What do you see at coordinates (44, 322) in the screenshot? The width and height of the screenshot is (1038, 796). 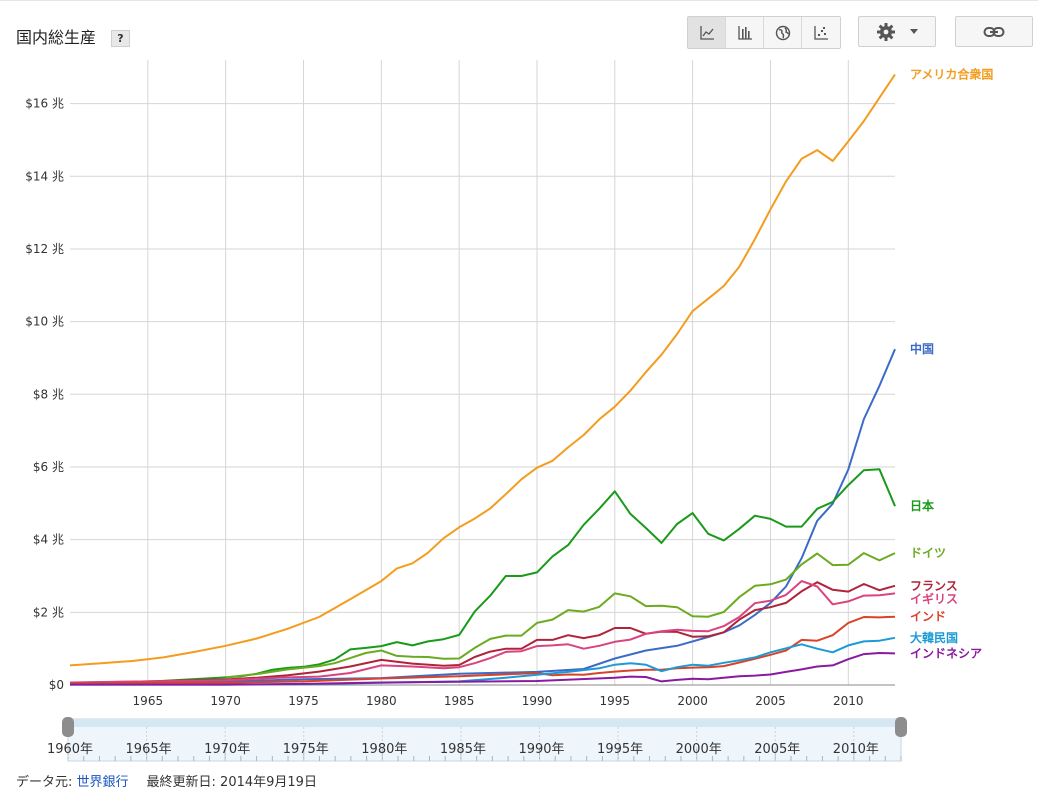 I see `y-tick-label: $10 兆` at bounding box center [44, 322].